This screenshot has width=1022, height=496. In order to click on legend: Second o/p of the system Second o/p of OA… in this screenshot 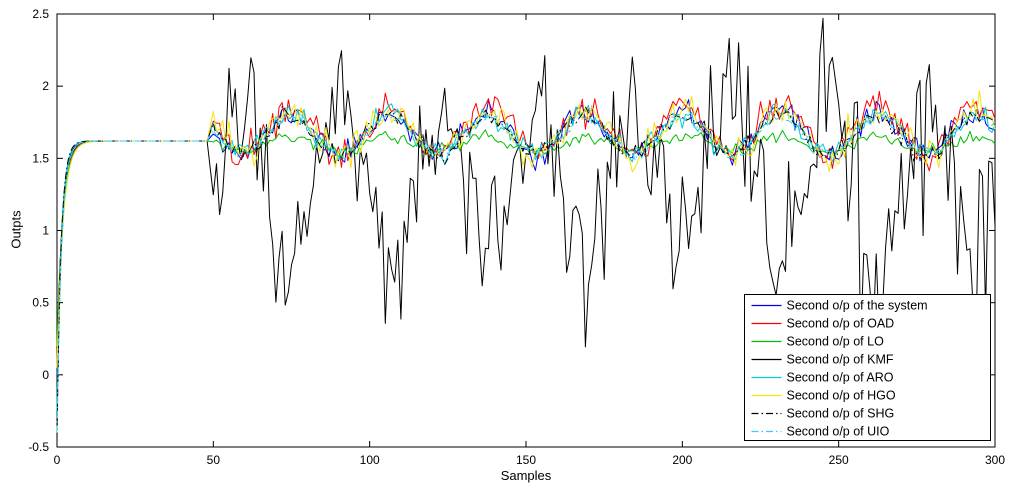, I will do `click(867, 367)`.